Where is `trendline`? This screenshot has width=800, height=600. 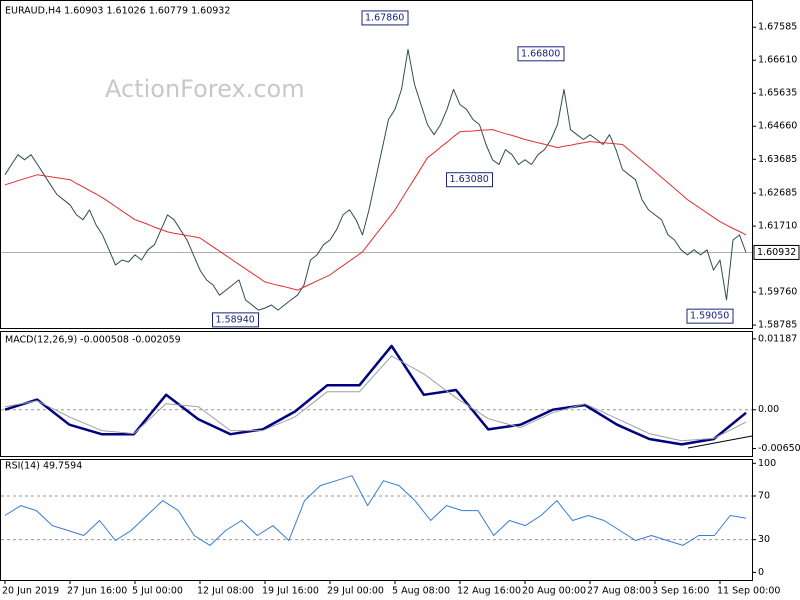
trendline is located at coordinates (720, 442).